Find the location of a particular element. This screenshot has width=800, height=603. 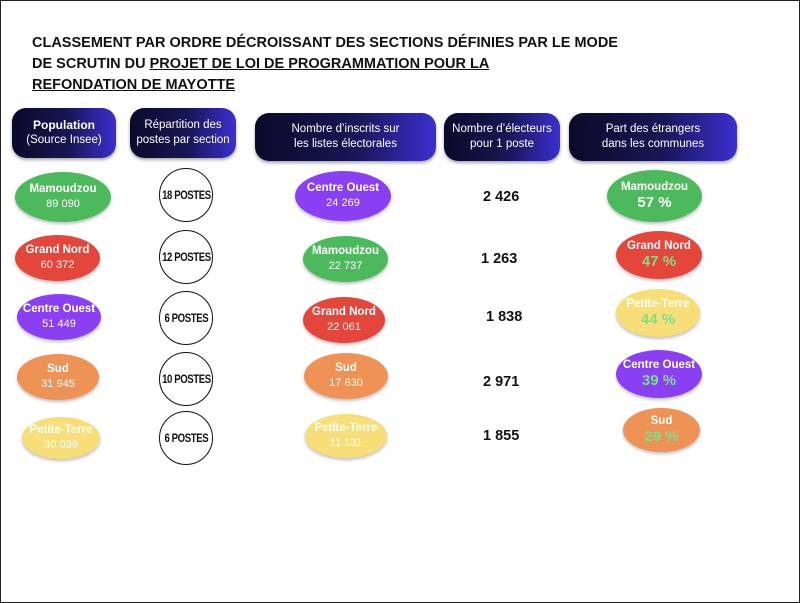

population-name: Sud is located at coordinates (58, 369).